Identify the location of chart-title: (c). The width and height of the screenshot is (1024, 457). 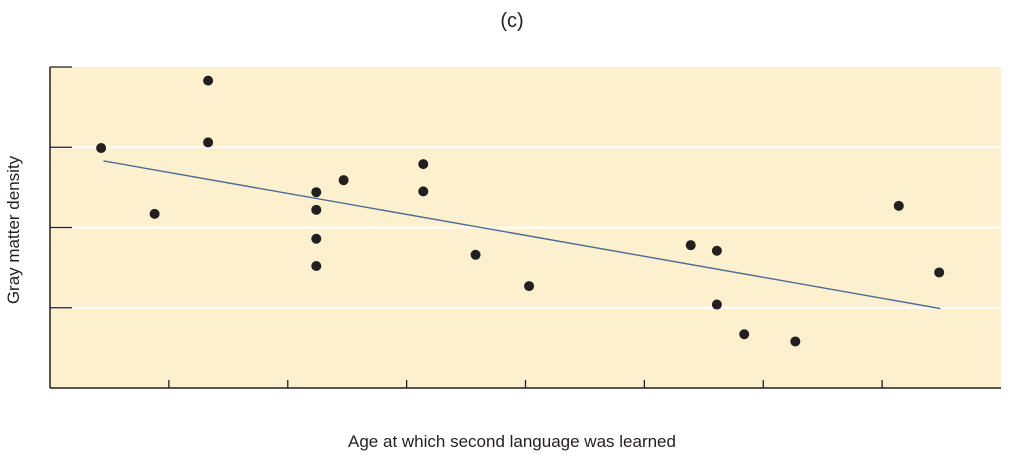
(512, 21).